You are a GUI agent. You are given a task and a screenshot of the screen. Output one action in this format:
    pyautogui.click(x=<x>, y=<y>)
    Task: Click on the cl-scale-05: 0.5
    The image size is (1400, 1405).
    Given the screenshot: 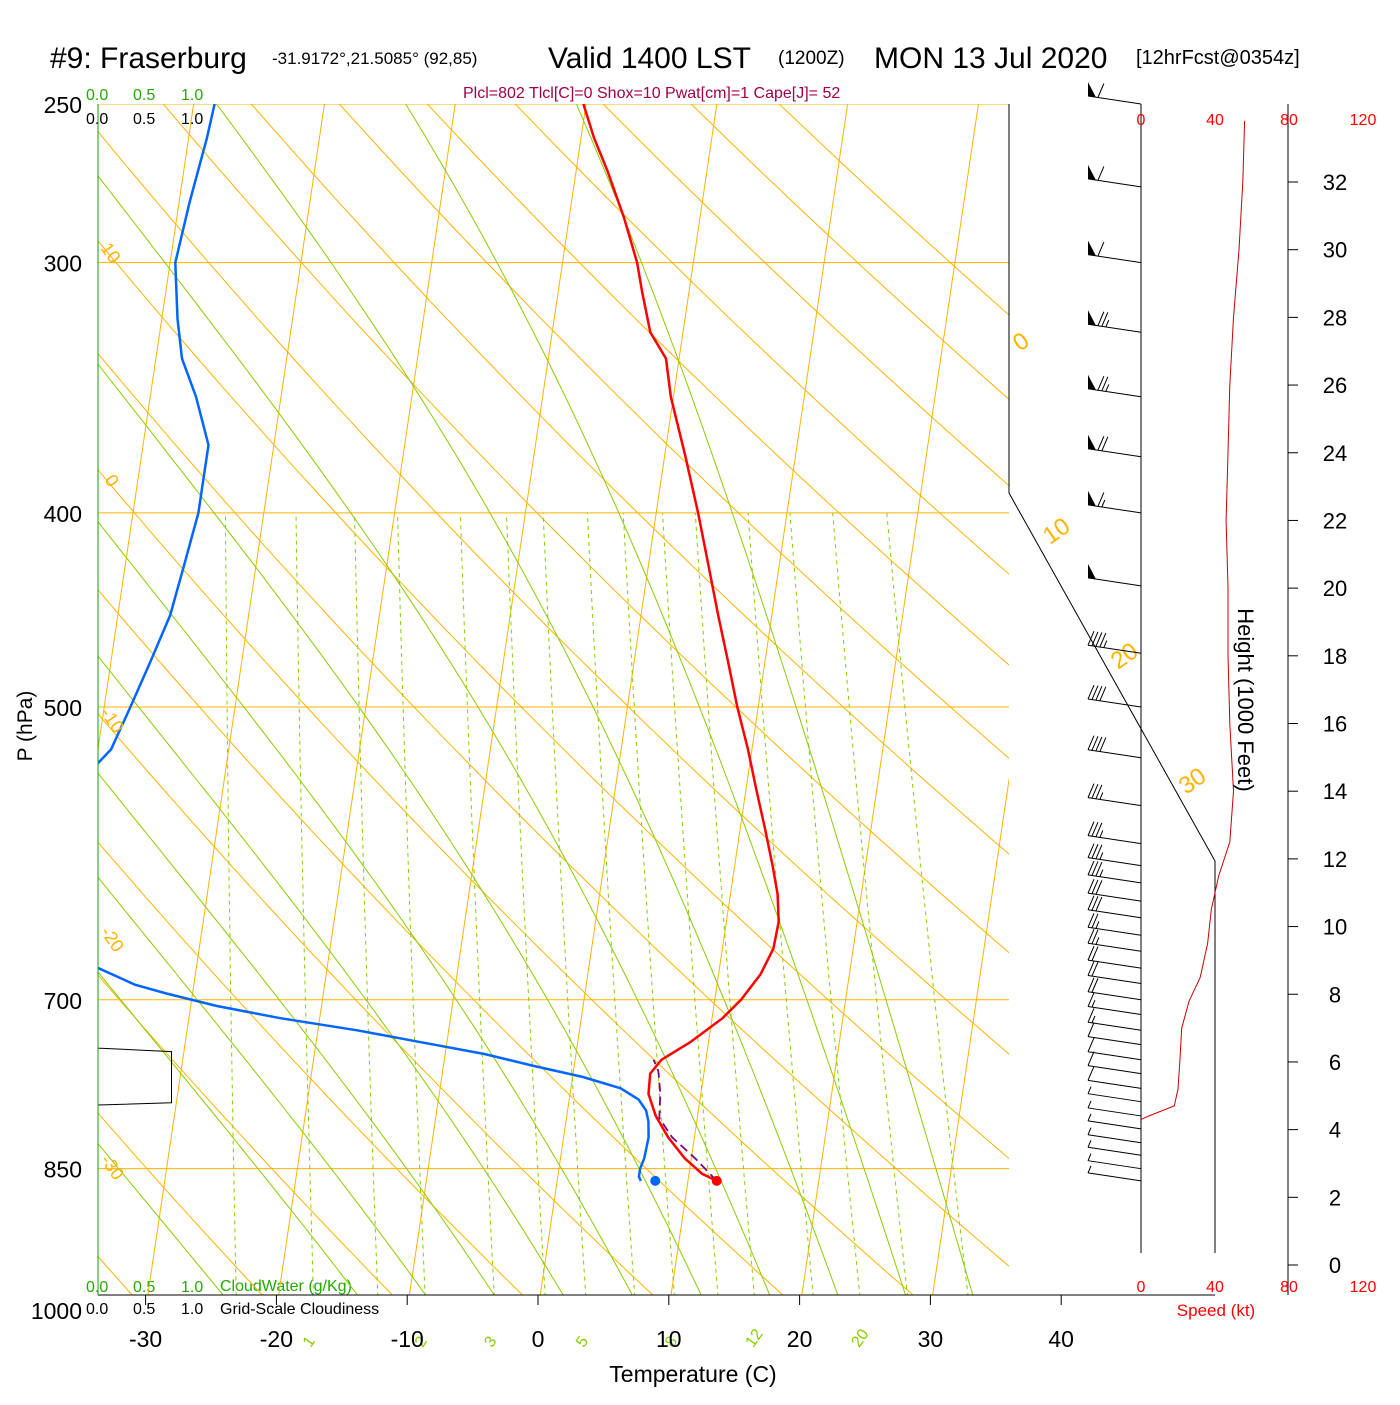 What is the action you would take?
    pyautogui.click(x=144, y=119)
    